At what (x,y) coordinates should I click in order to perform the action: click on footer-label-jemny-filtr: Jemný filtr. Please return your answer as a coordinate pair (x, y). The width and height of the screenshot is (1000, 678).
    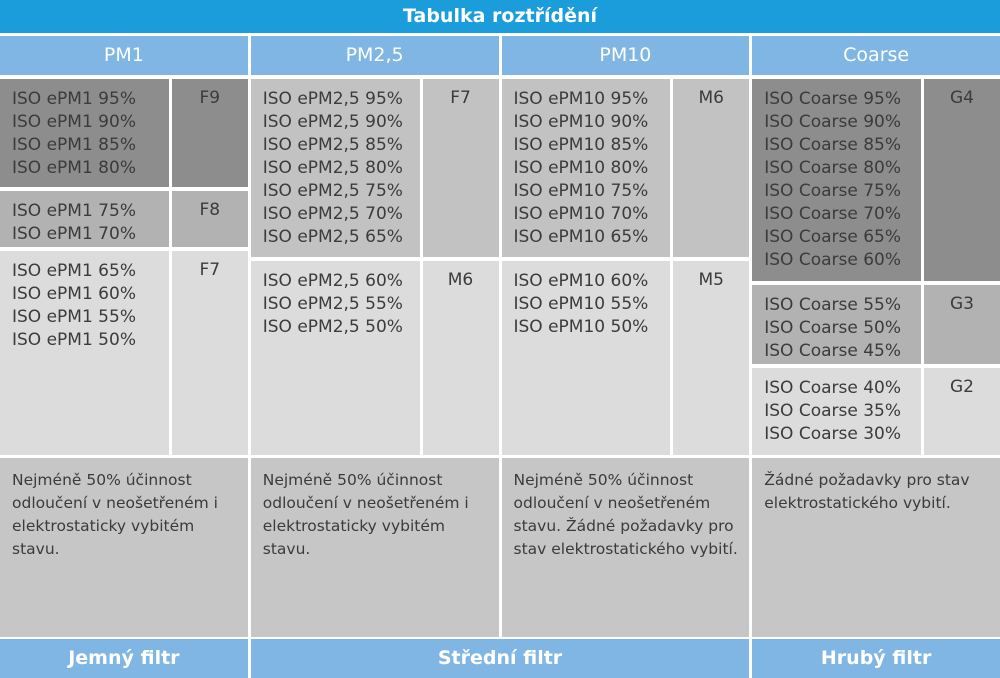
    Looking at the image, I should click on (124, 658).